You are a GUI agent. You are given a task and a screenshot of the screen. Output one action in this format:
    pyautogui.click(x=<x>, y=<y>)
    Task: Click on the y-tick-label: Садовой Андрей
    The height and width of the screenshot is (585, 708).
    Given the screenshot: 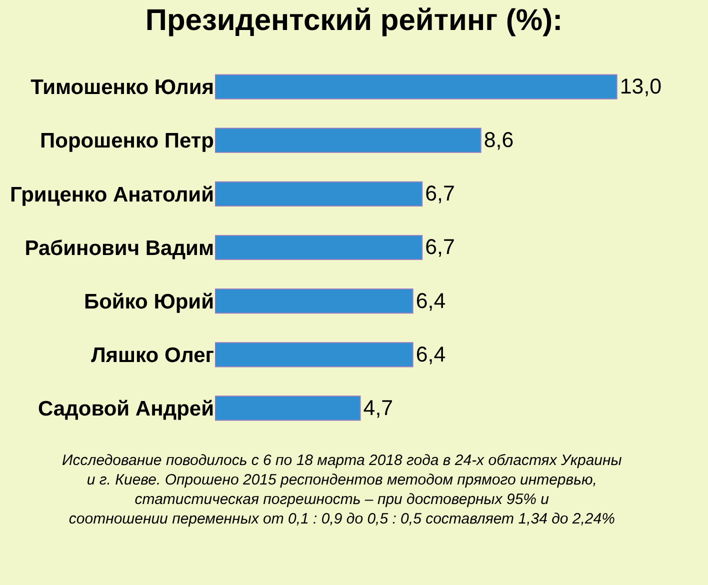 What is the action you would take?
    pyautogui.click(x=126, y=409)
    